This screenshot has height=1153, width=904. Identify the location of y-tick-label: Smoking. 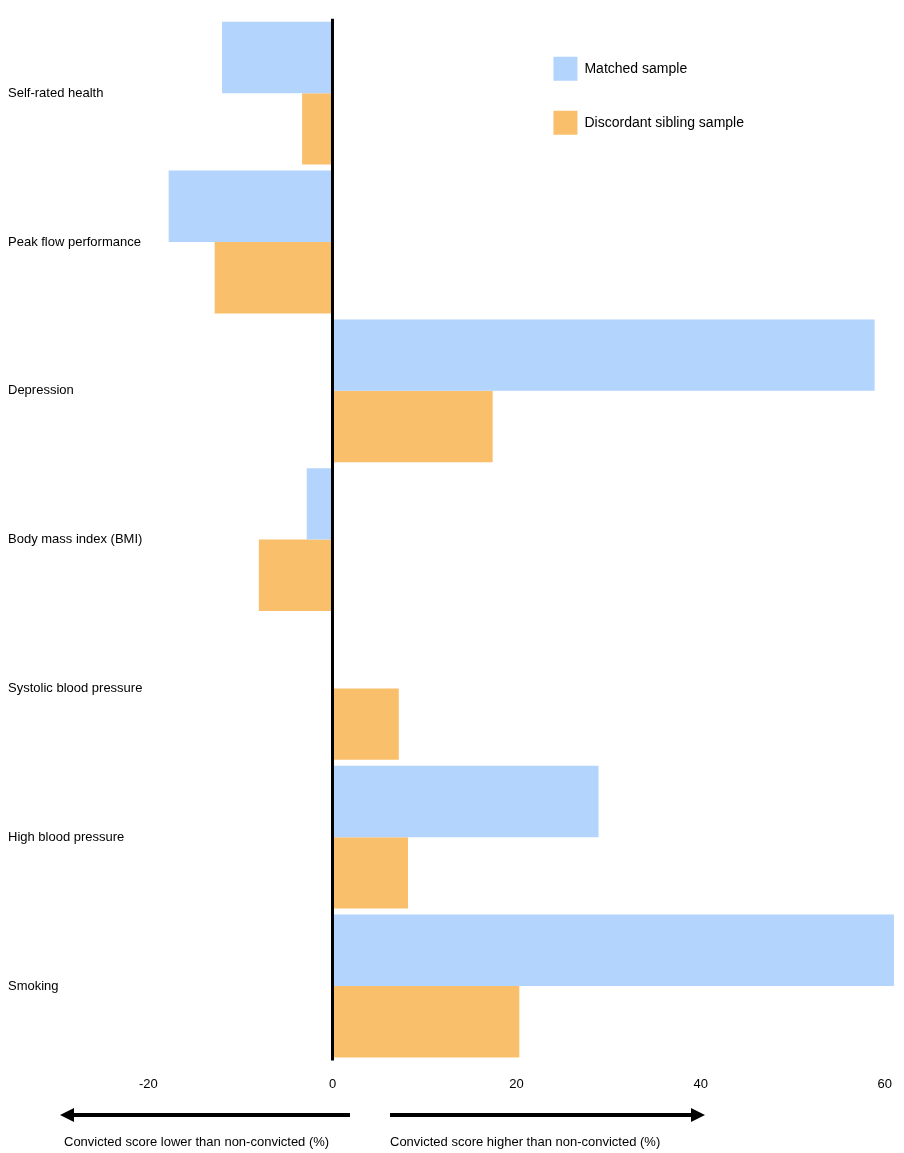
(33, 985).